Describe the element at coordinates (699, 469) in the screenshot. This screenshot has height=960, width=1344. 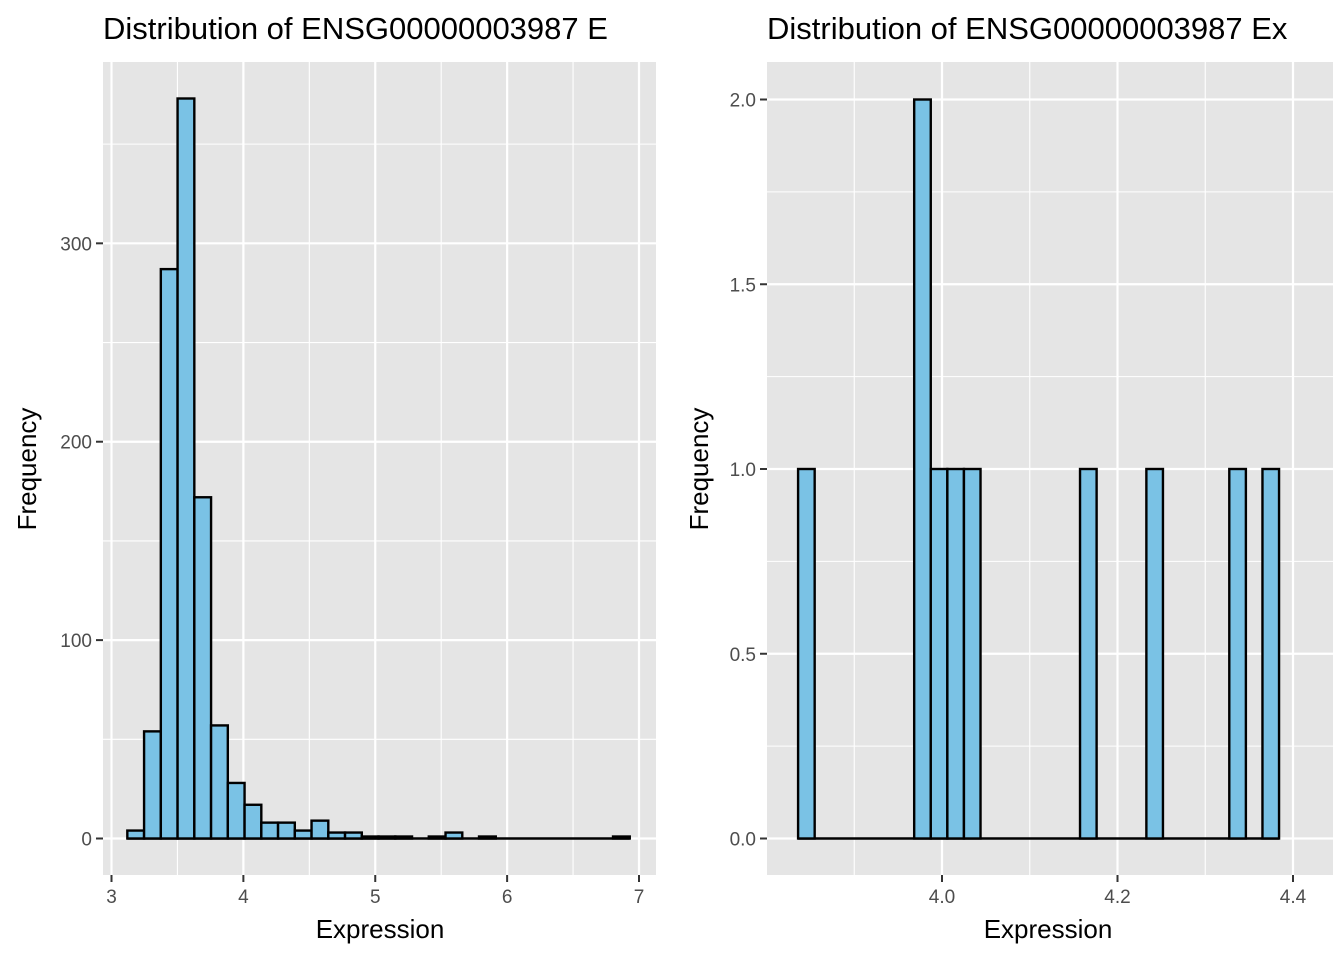
I see `right-y-axis-title: Frequency` at that location.